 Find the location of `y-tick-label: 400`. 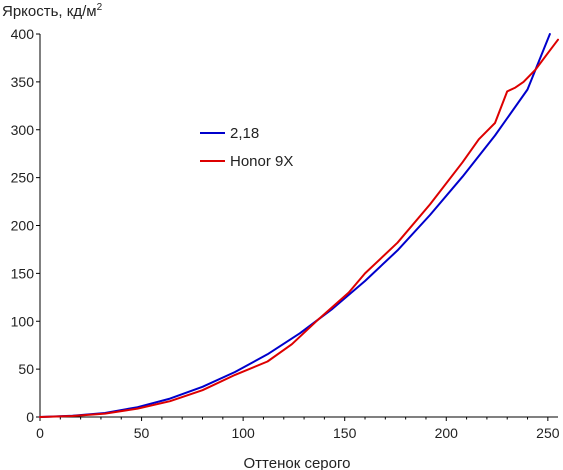

y-tick-label: 400 is located at coordinates (23, 34).